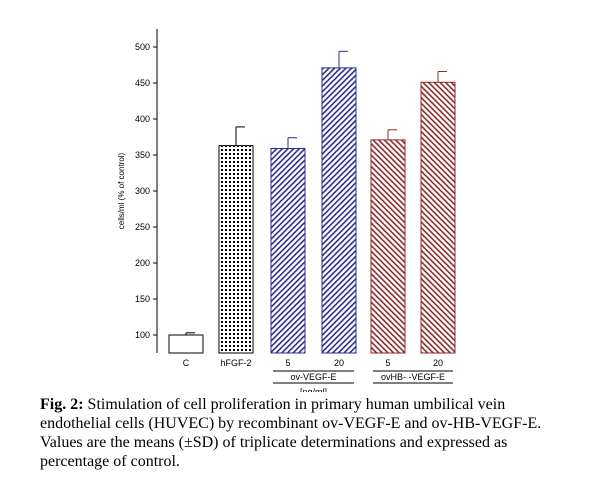 This screenshot has height=492, width=600. I want to click on y-axis-label: cells/ml (% of control), so click(121, 190).